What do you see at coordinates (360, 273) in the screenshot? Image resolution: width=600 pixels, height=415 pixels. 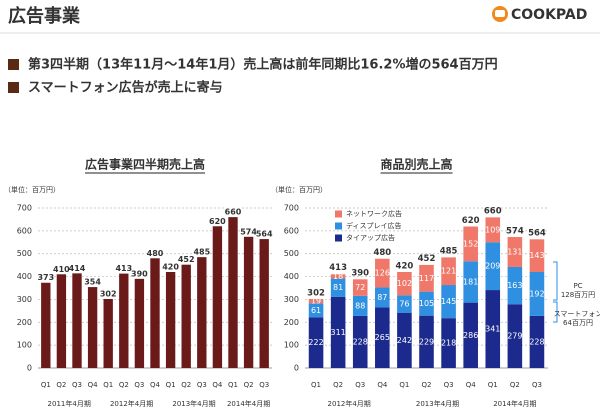 I see `total-label: 390` at bounding box center [360, 273].